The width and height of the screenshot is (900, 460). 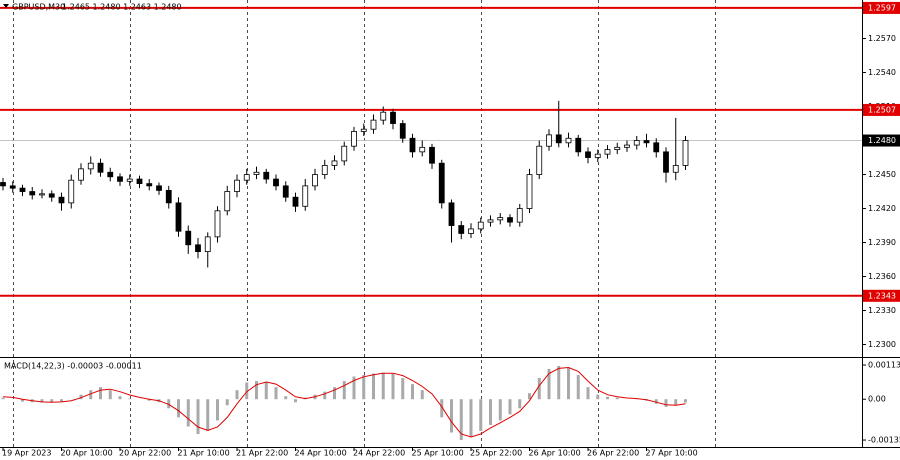 I want to click on last-price-label: 1.2480, so click(x=882, y=140).